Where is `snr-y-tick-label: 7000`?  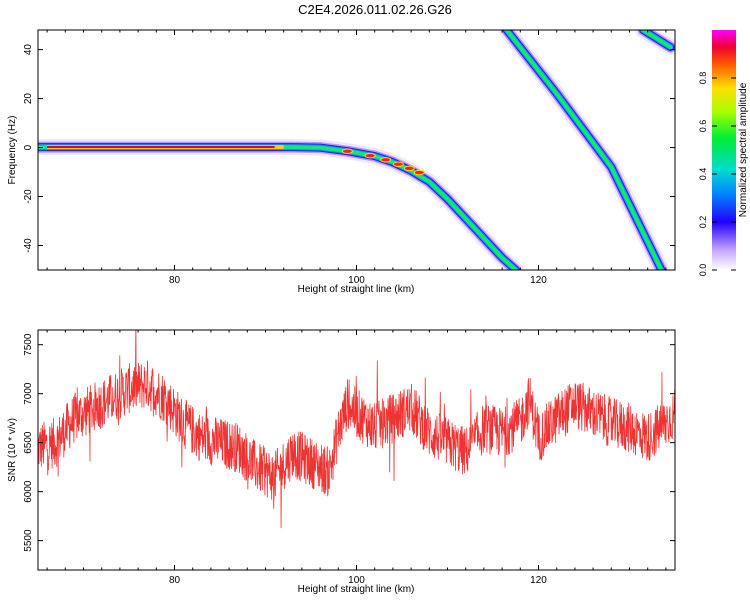
snr-y-tick-label: 7000 is located at coordinates (28, 393).